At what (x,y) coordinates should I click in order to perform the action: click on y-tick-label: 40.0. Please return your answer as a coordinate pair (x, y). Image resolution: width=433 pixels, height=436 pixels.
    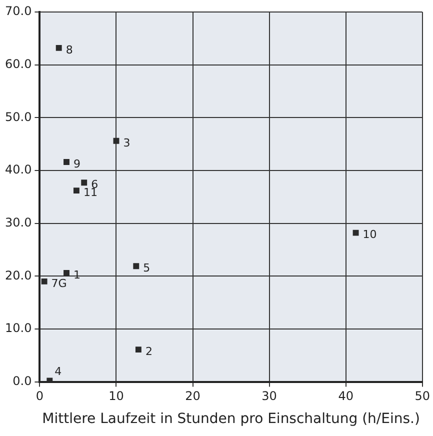
    Looking at the image, I should click on (18, 169).